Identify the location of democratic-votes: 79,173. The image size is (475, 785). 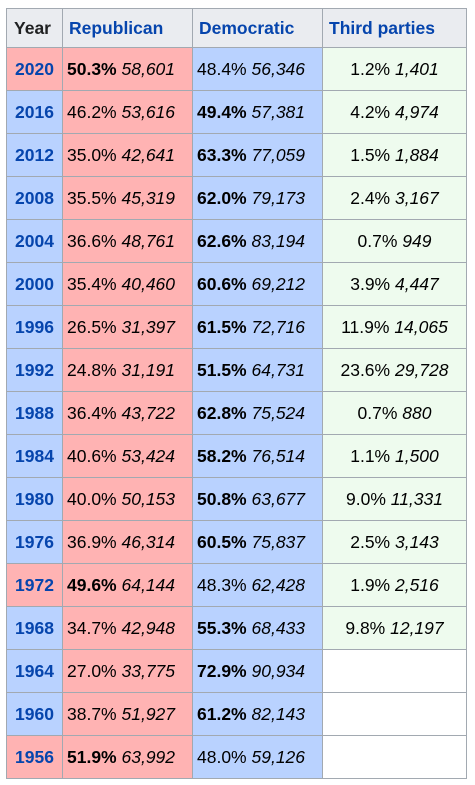
(278, 197).